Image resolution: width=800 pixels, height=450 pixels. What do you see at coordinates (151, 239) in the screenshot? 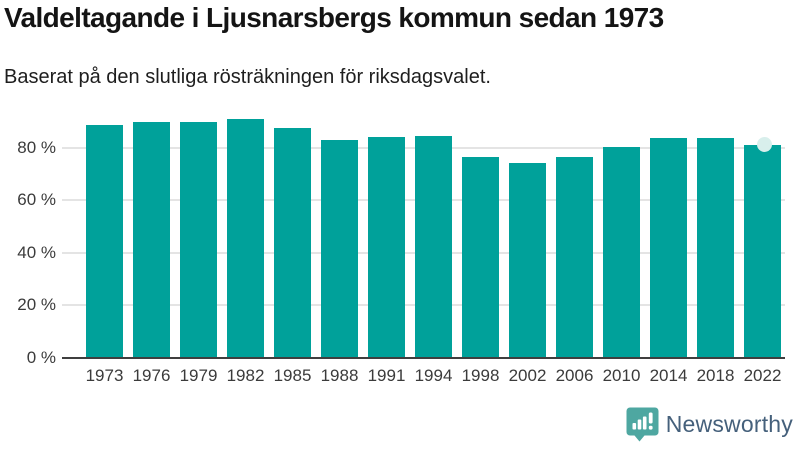
I see `bar-1976` at bounding box center [151, 239].